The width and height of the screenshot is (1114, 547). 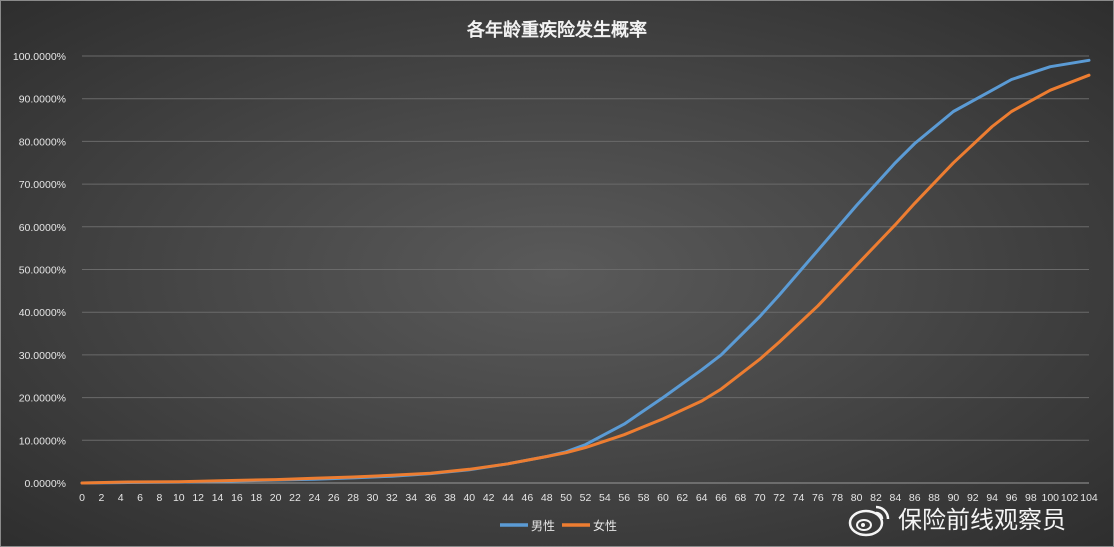 I want to click on x-tick-label: 50, so click(x=566, y=498).